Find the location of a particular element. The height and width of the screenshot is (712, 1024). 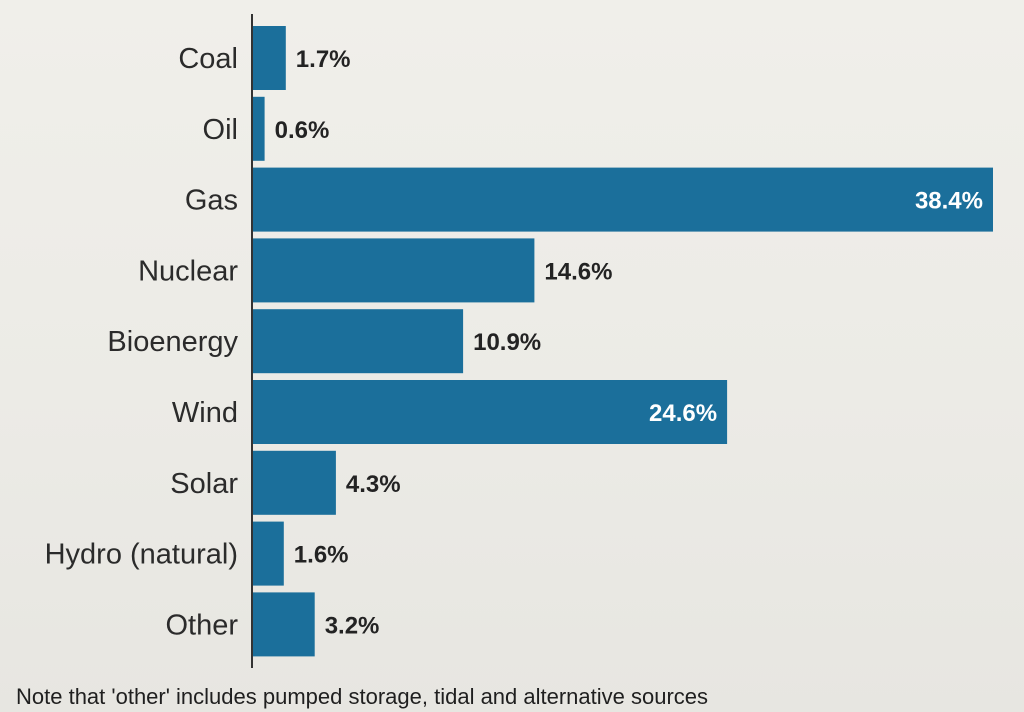

bar-gas is located at coordinates (623, 199).